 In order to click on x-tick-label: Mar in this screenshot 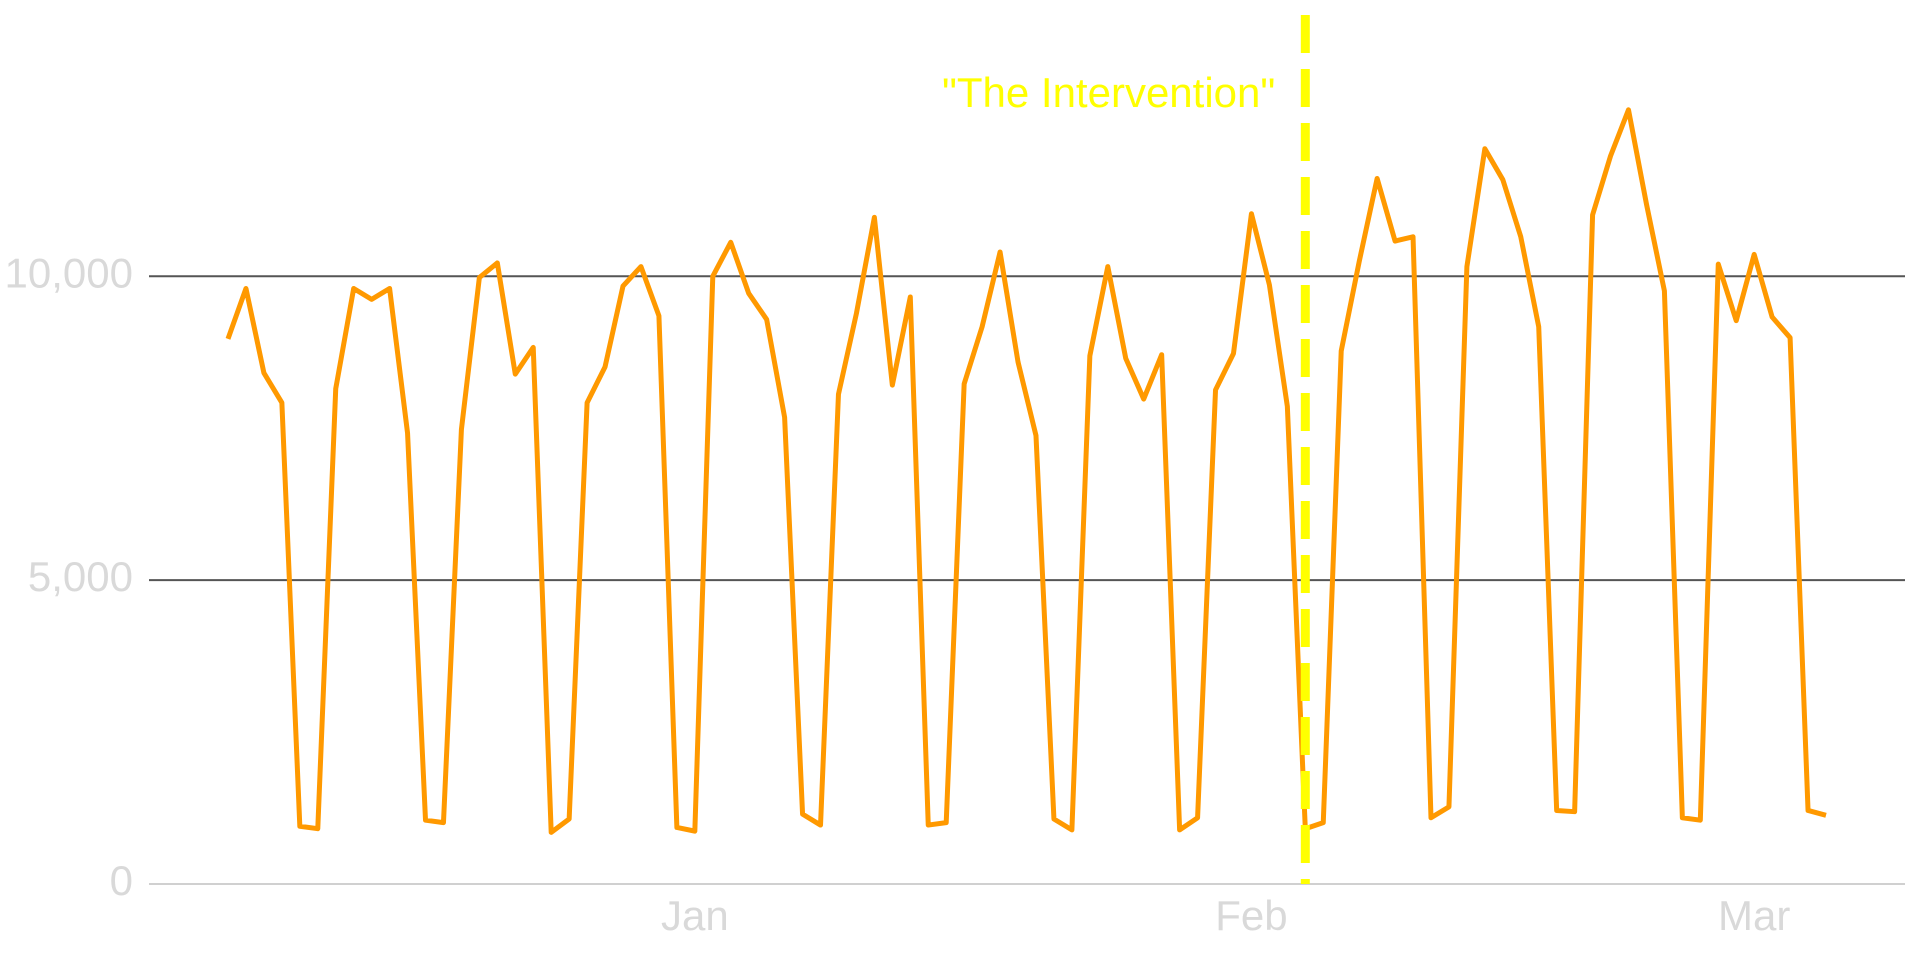, I will do `click(1754, 915)`.